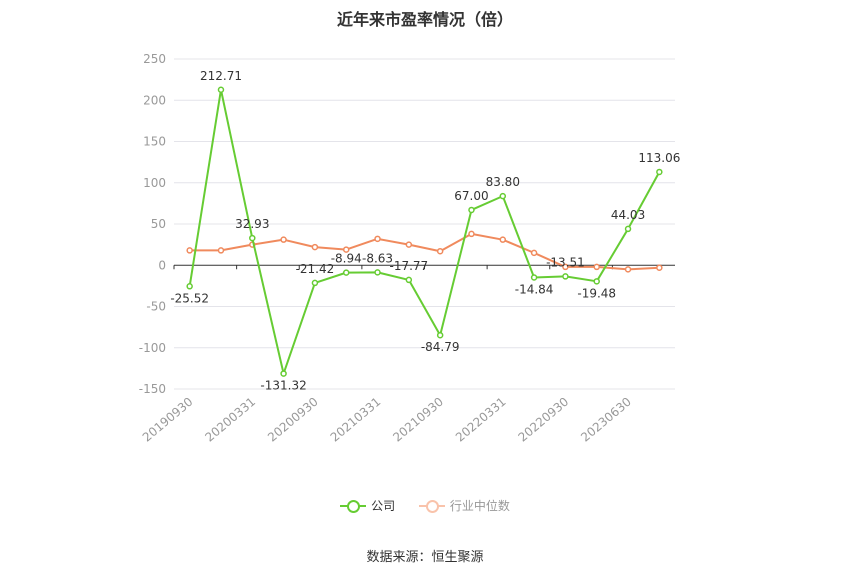  Describe the element at coordinates (230, 420) in the screenshot. I see `x-tick-label: 20200331` at that location.